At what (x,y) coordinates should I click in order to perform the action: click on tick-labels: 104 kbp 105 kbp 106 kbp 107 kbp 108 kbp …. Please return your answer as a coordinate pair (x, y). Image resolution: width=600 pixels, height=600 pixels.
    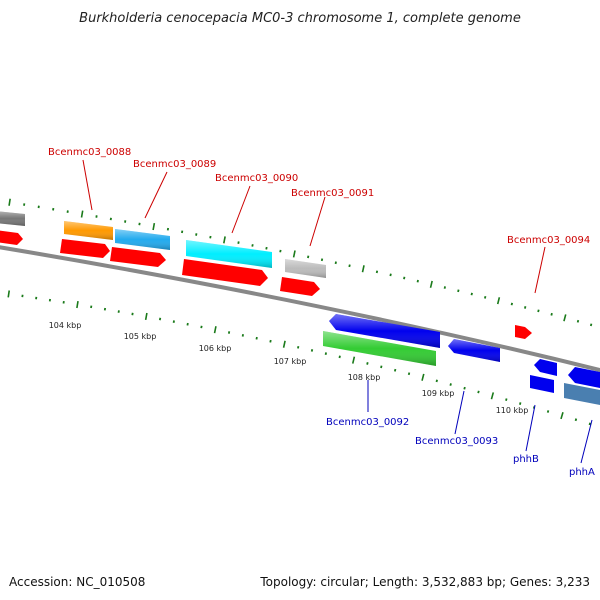
    Looking at the image, I should click on (289, 368).